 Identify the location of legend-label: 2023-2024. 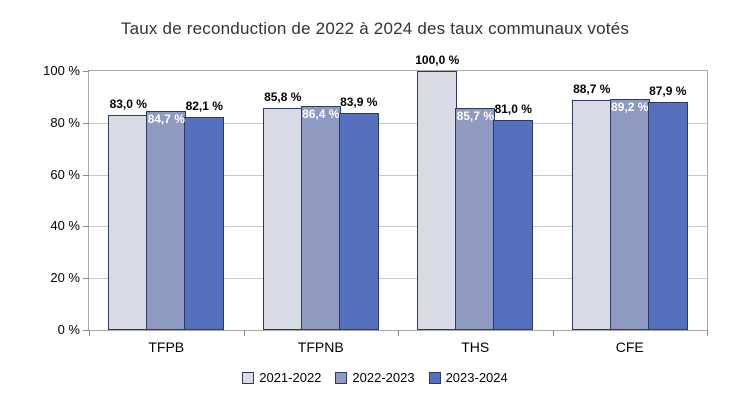
(476, 377).